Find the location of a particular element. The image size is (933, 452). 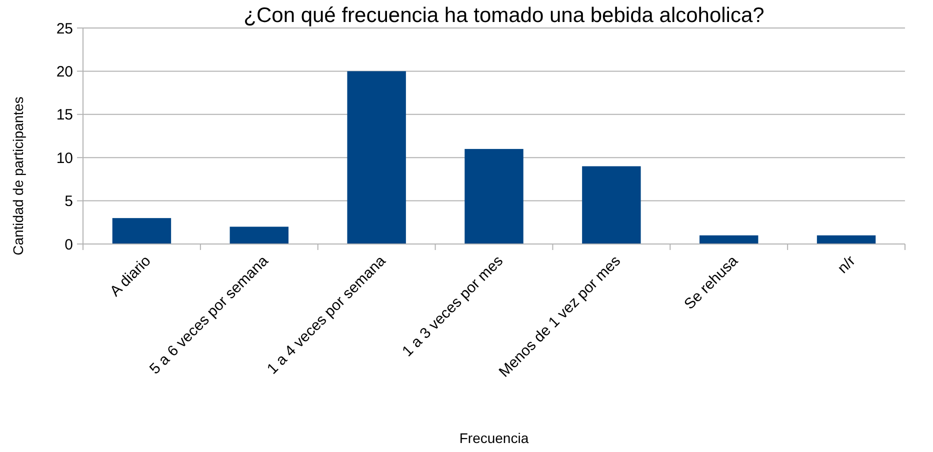

y-tick-label: 15 is located at coordinates (64, 115).